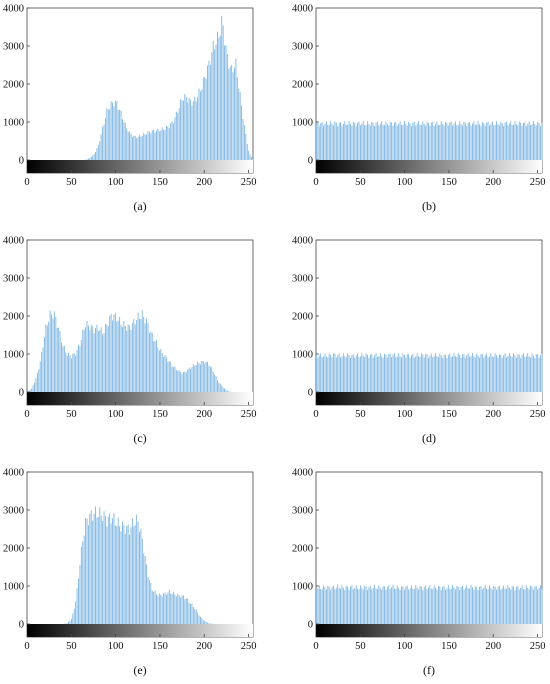 This screenshot has width=550, height=684. Describe the element at coordinates (139, 438) in the screenshot. I see `panel-caption: (c)` at that location.